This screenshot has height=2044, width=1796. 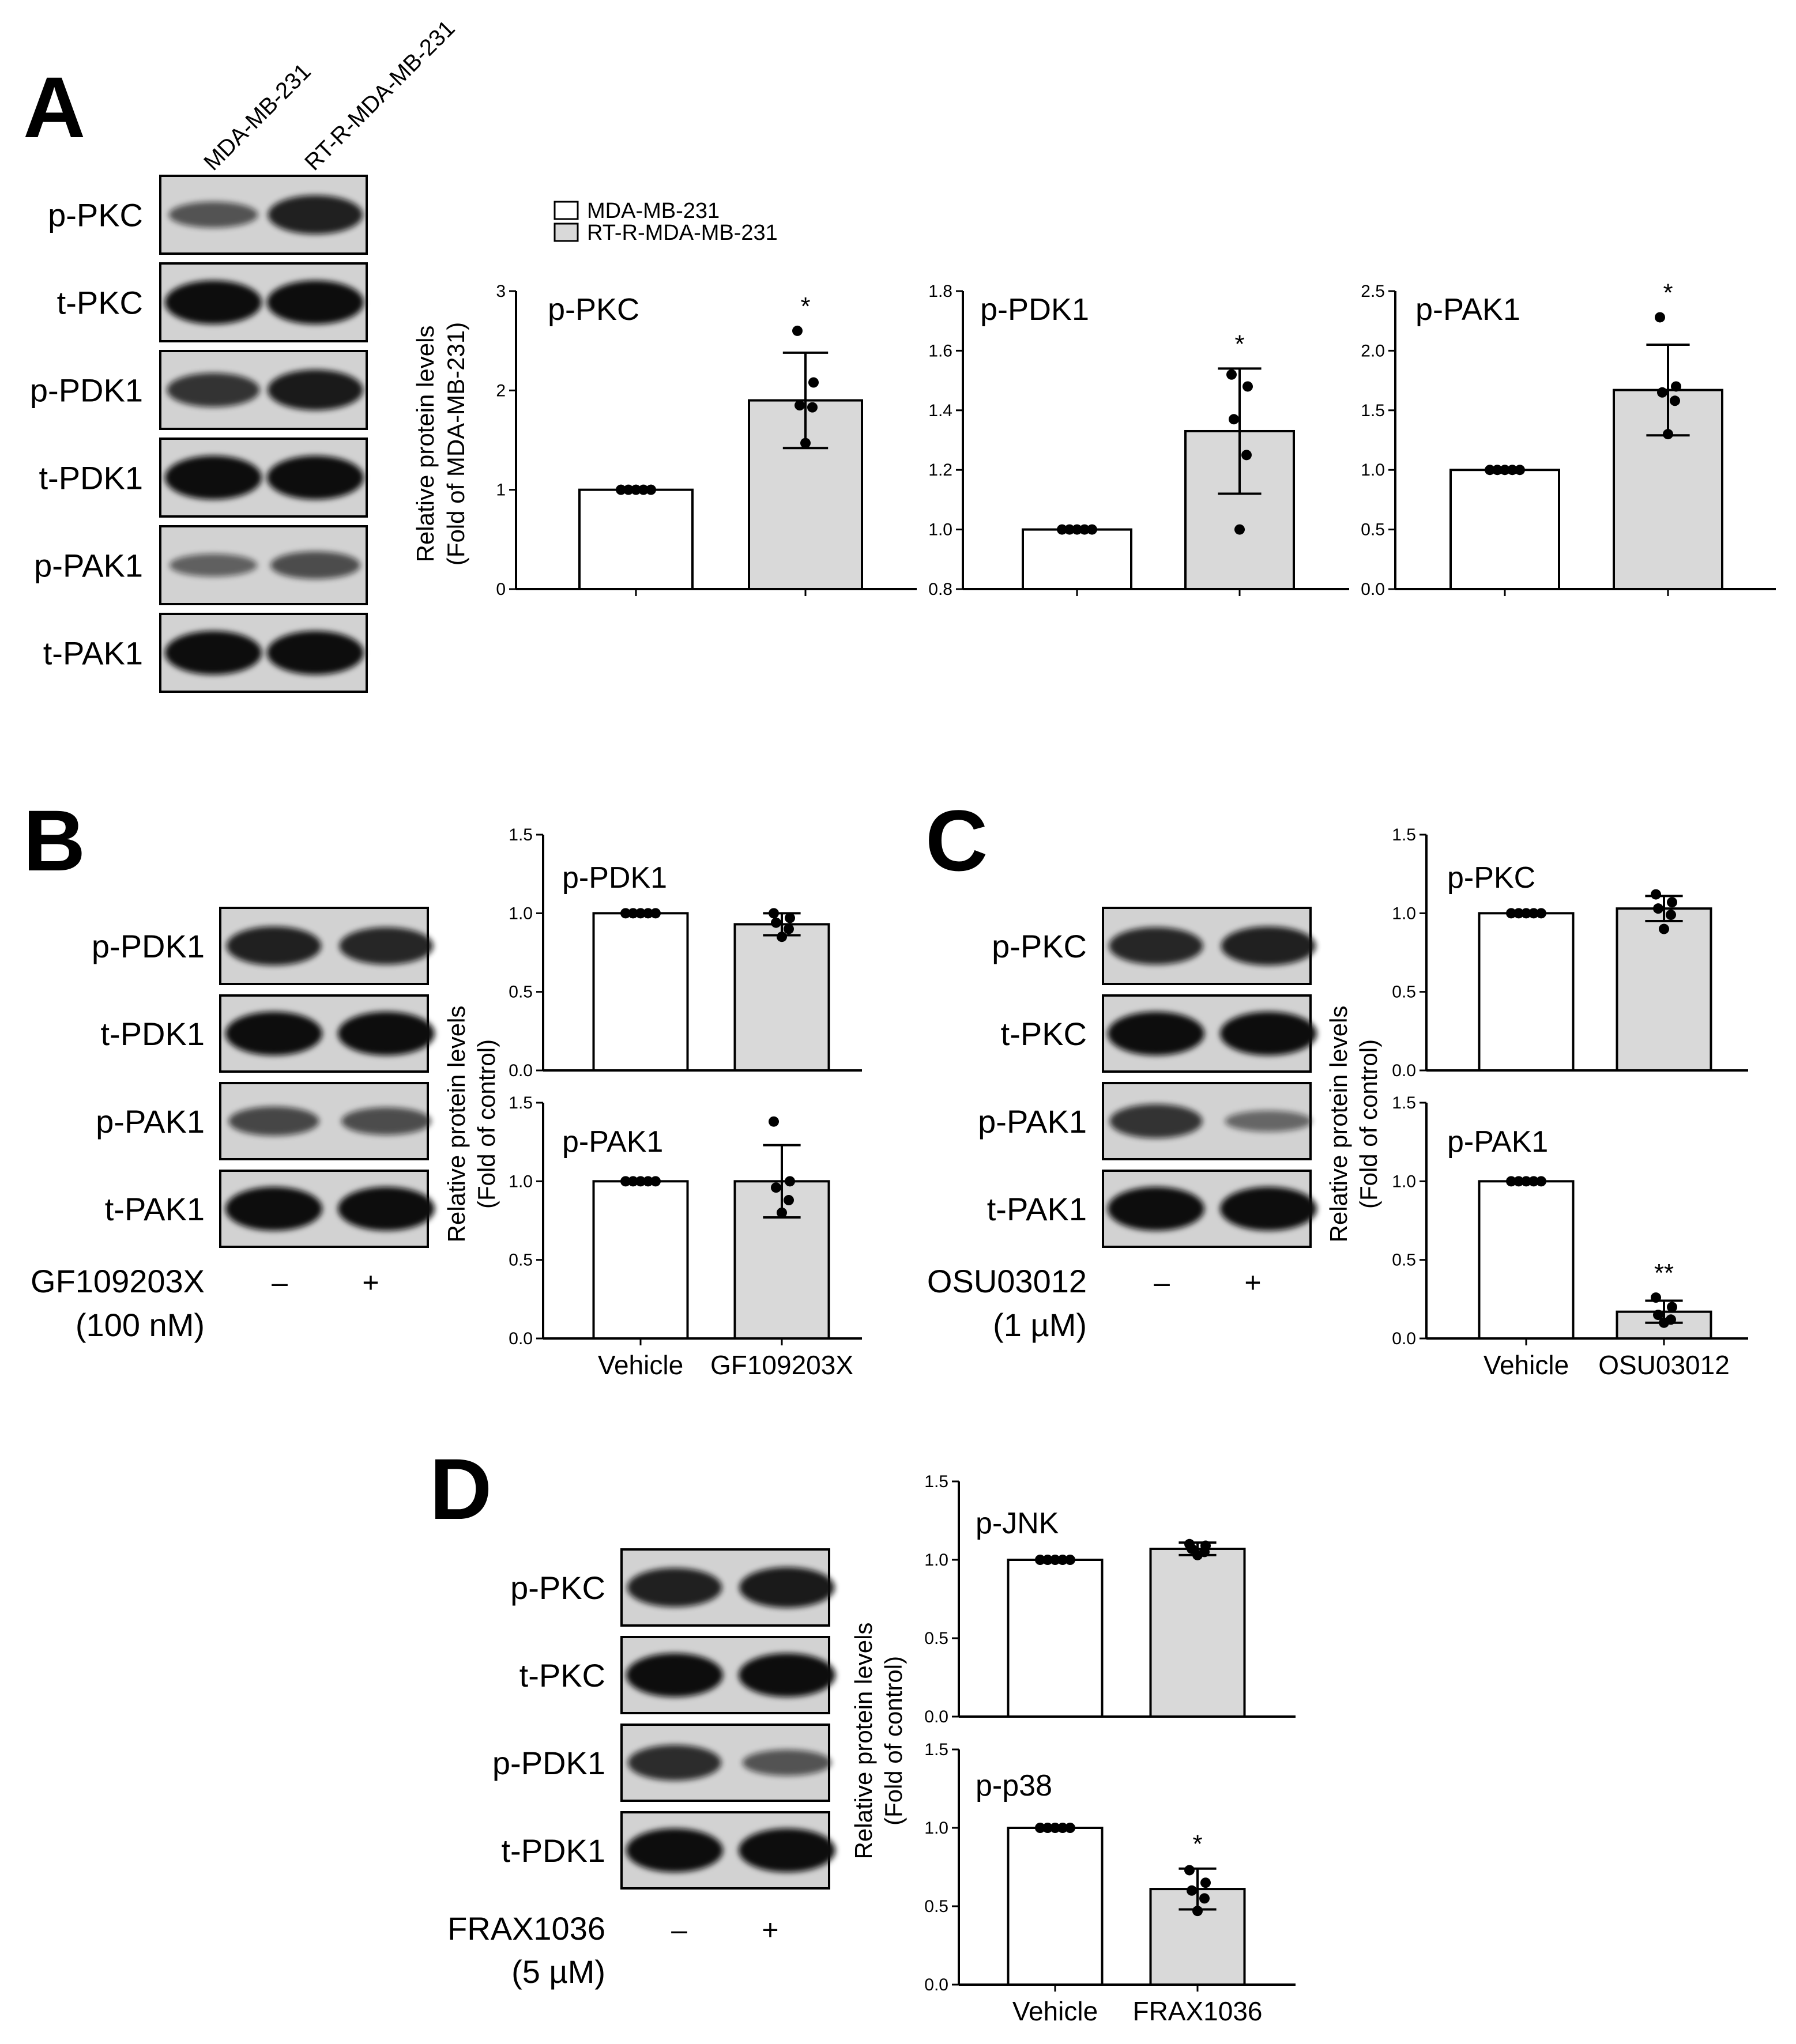 What do you see at coordinates (487, 1124) in the screenshot?
I see `ylabel-b-line2: (Fold of control)` at bounding box center [487, 1124].